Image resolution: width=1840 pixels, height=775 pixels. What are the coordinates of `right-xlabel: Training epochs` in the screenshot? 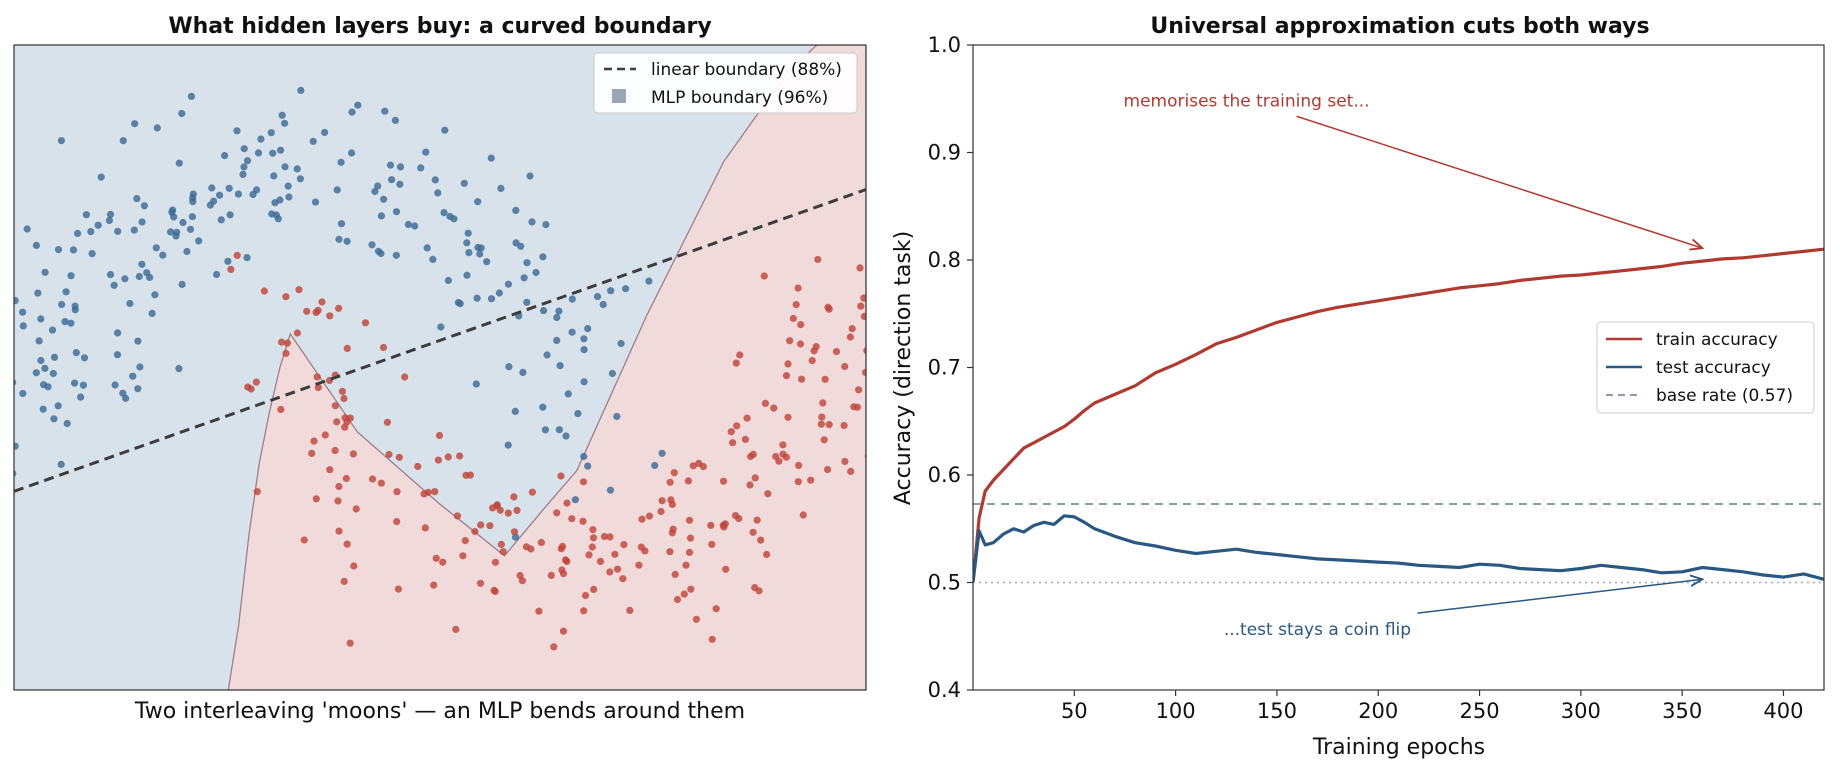 It's located at (1398, 747).